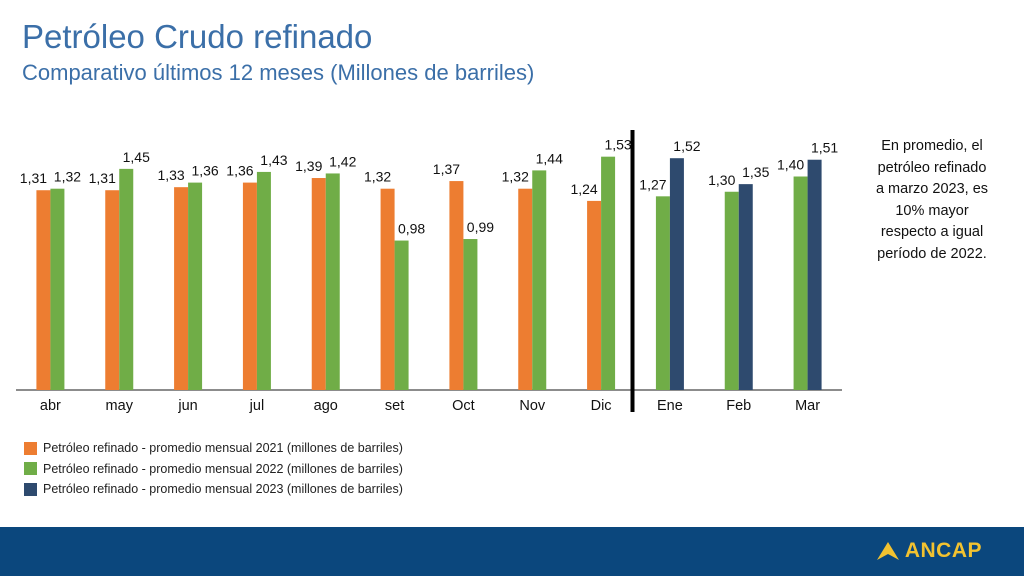 This screenshot has width=1024, height=576. Describe the element at coordinates (887, 551) in the screenshot. I see `ancap-arrow-icon` at that location.